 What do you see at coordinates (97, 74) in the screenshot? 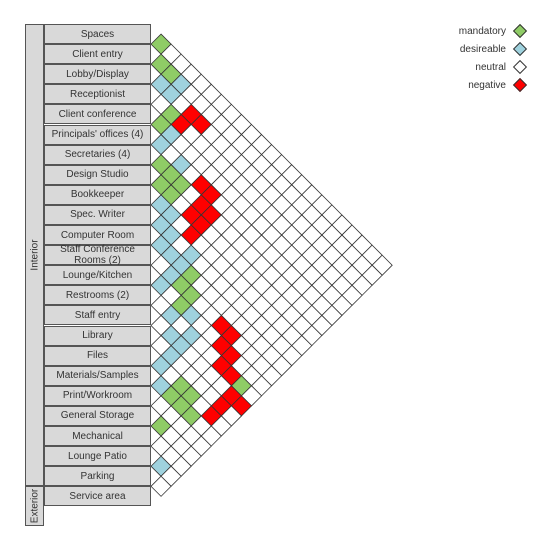
I see `space-label: Lobby/Display` at bounding box center [97, 74].